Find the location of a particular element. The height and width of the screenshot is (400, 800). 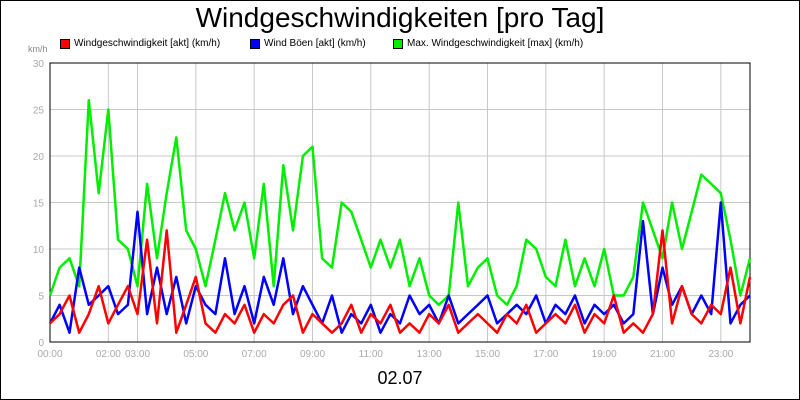

x-tick-label: 21:00 is located at coordinates (662, 354).